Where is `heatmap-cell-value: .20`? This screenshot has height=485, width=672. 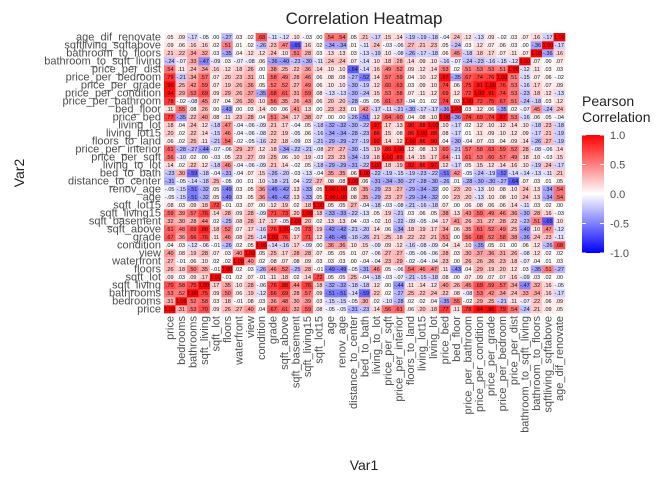
heatmap-cell-value: .20 is located at coordinates (502, 270).